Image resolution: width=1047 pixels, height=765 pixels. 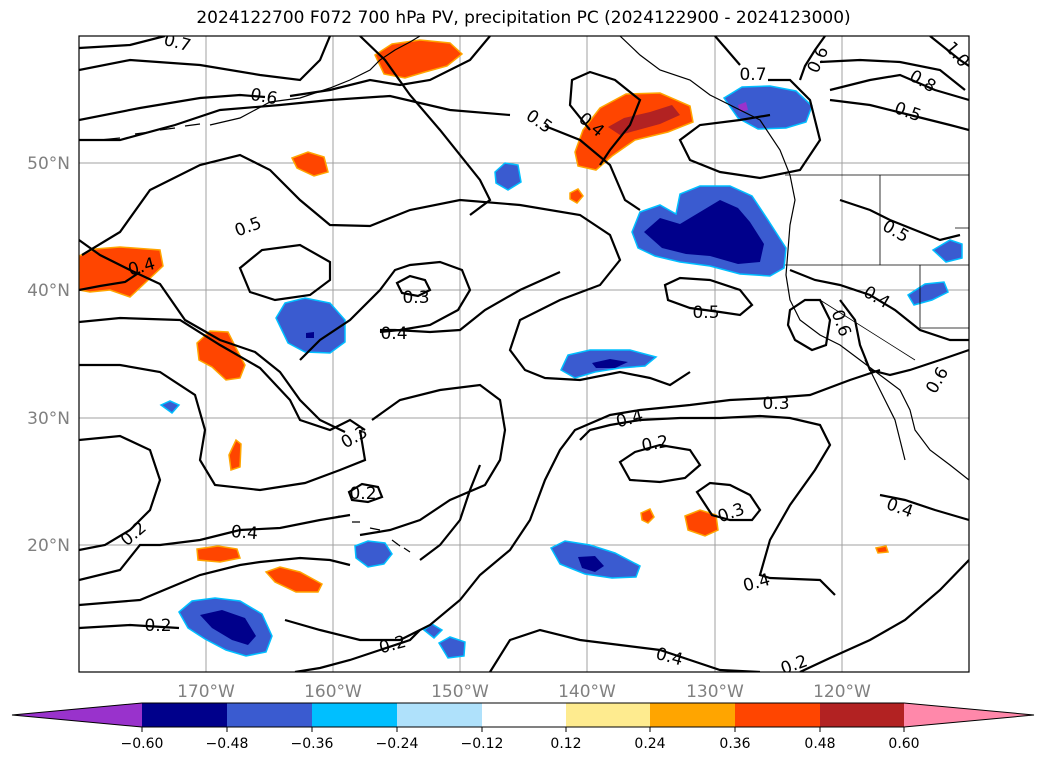 I want to click on lat-tick-label: 30°N, so click(x=48, y=419).